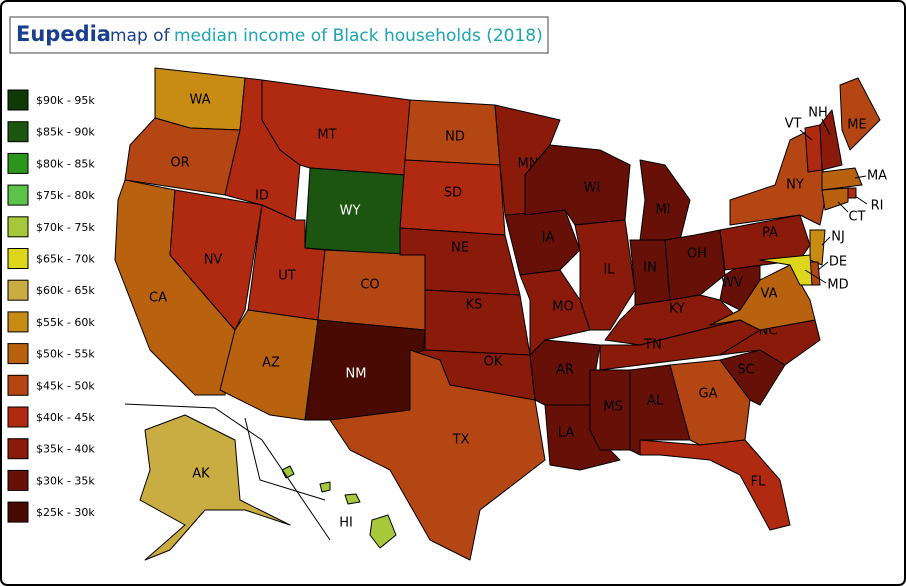  I want to click on legend-label: $85k - 90k, so click(65, 132).